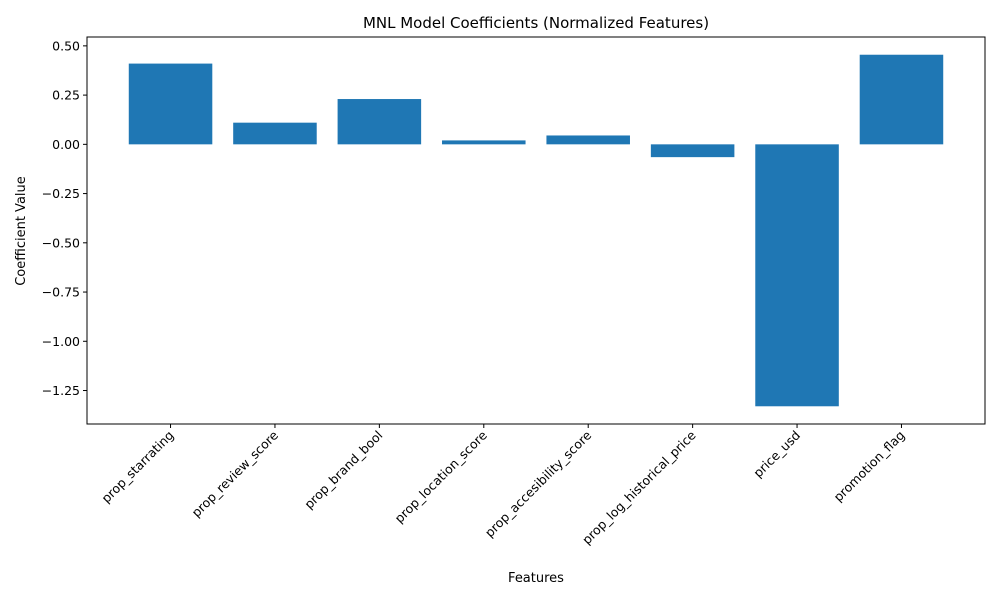 The width and height of the screenshot is (1000, 605). I want to click on y-axis-label: Coefficient Value, so click(21, 231).